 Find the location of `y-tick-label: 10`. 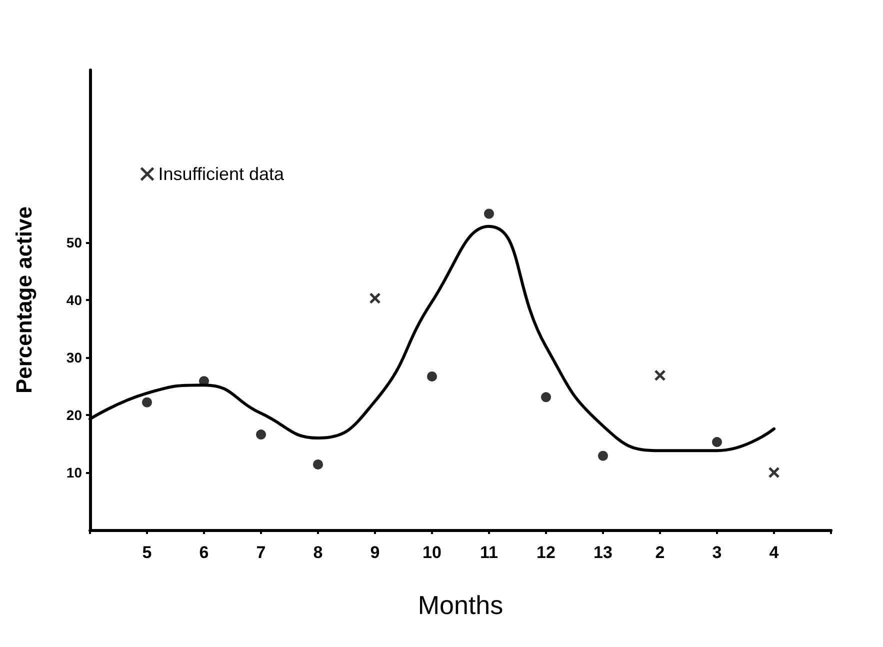

y-tick-label: 10 is located at coordinates (74, 472).